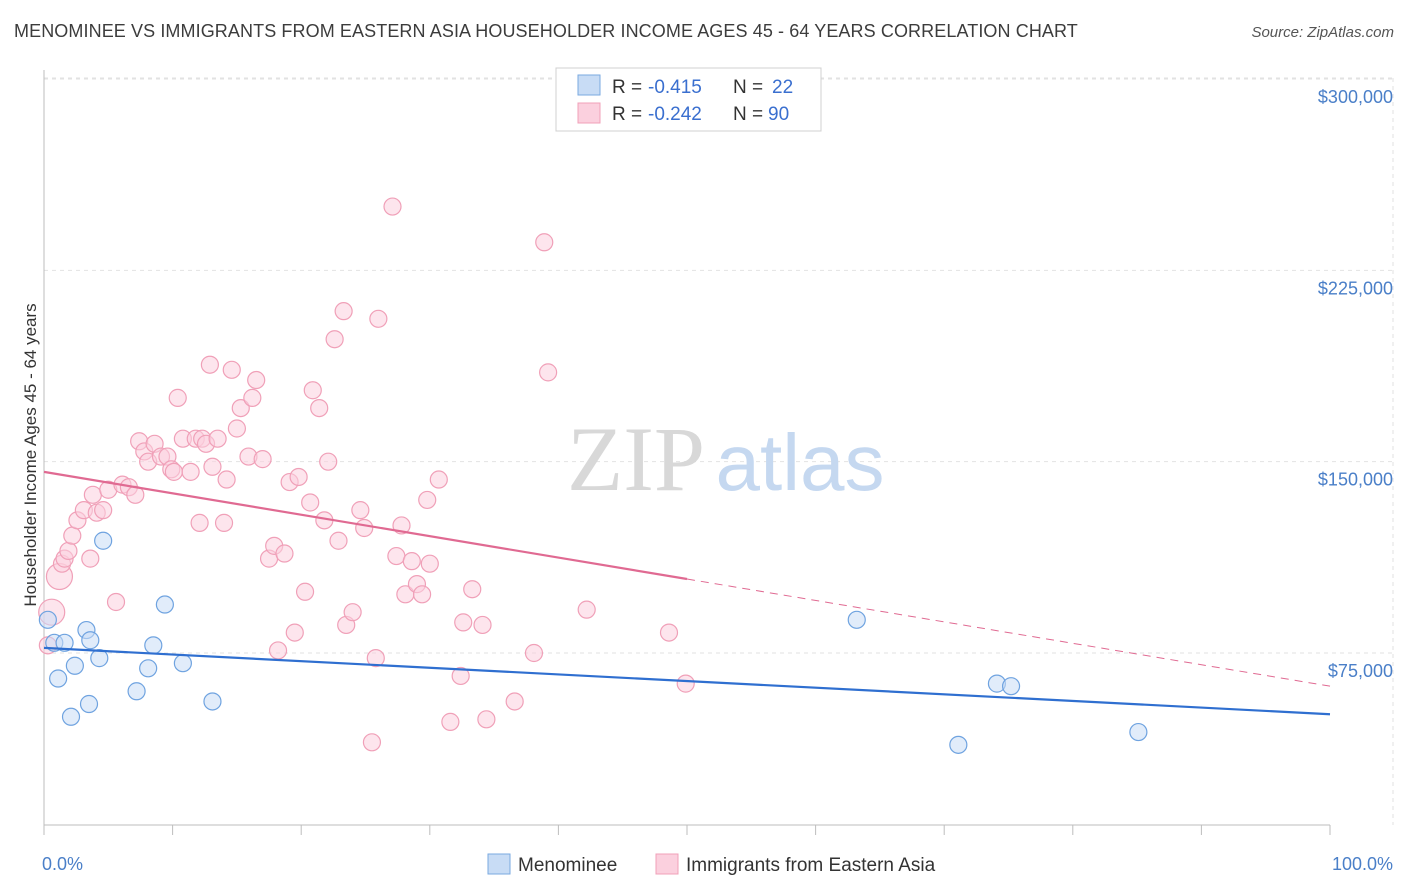 The image size is (1406, 892). What do you see at coordinates (636, 459) in the screenshot?
I see `watermark-zip: ZIP` at bounding box center [636, 459].